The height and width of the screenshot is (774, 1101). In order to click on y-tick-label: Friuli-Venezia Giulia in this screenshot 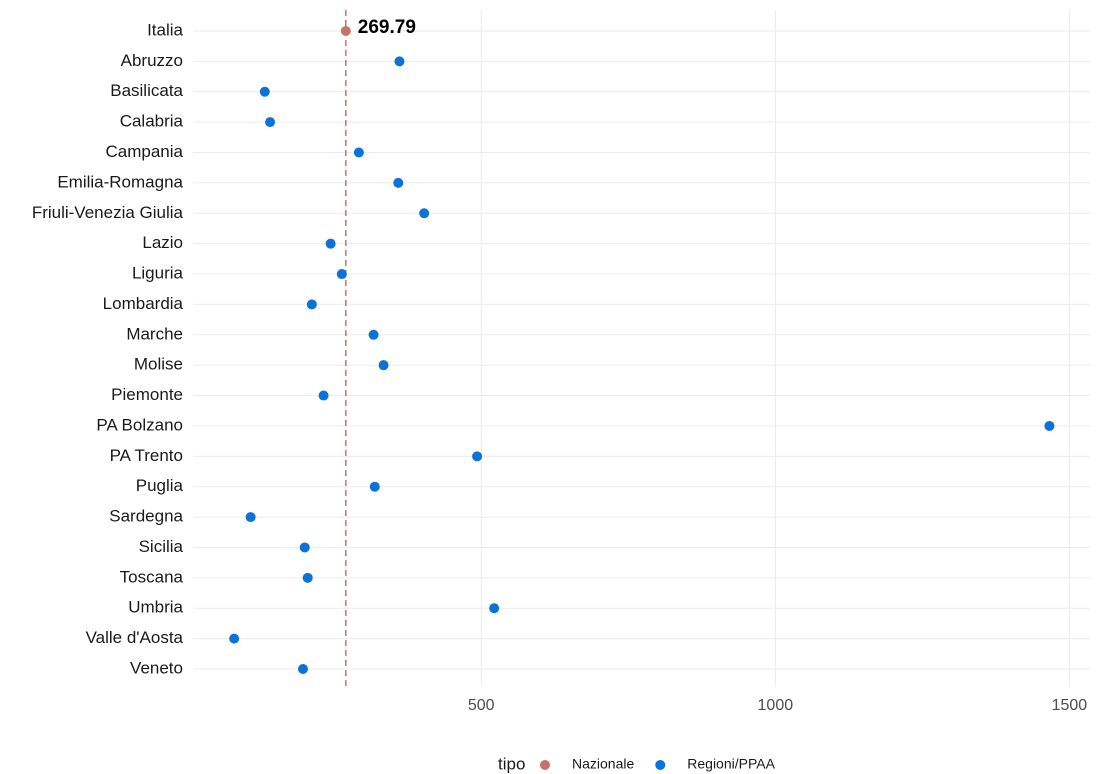, I will do `click(108, 212)`.